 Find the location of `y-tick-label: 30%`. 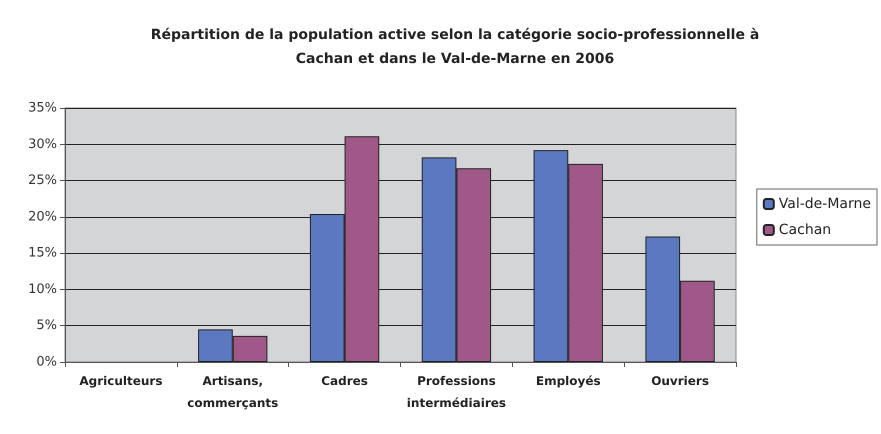

y-tick-label: 30% is located at coordinates (42, 144).